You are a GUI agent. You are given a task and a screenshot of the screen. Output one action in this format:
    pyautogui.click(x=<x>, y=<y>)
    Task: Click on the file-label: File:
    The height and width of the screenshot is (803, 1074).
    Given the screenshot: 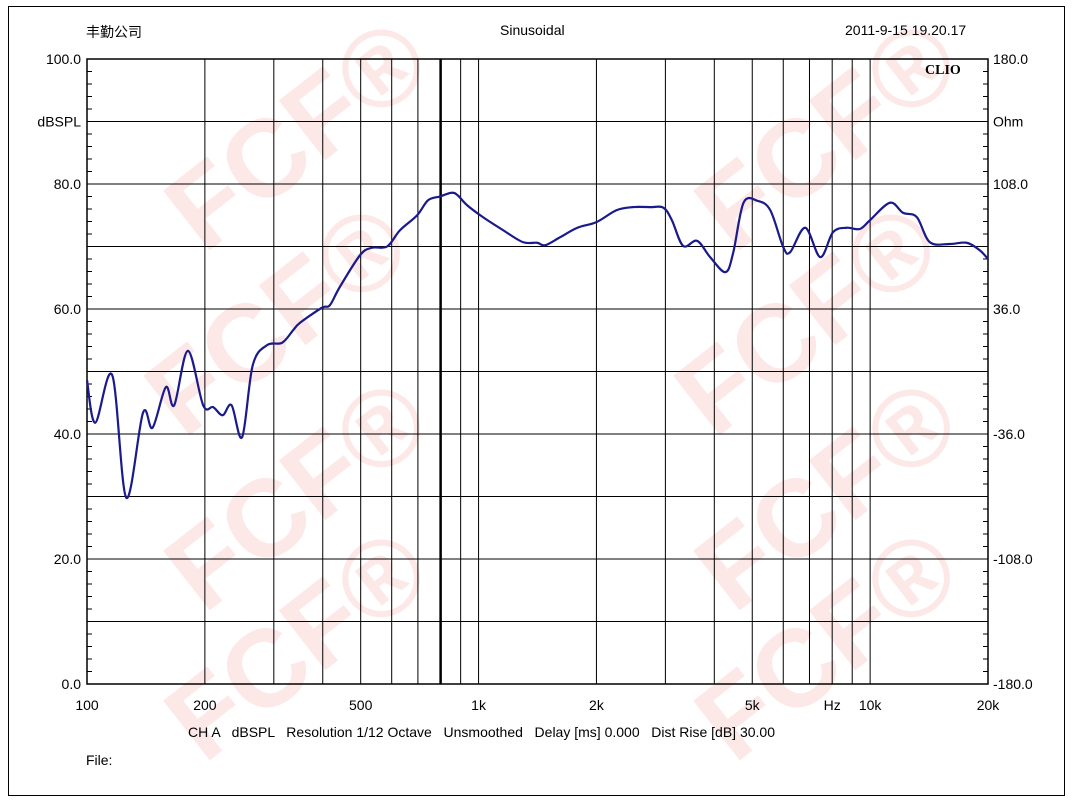 What is the action you would take?
    pyautogui.click(x=99, y=760)
    